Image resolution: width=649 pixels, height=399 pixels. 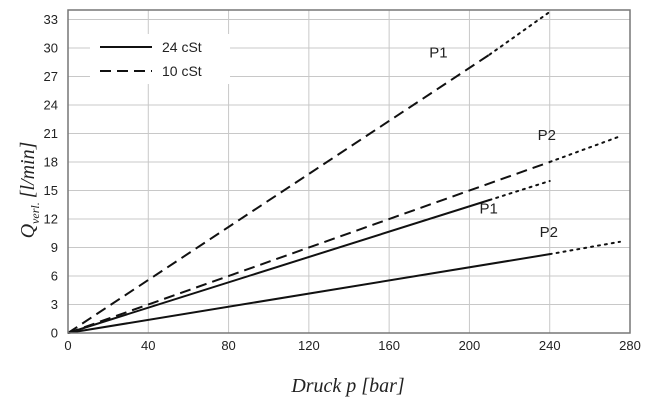 I want to click on x-tick-label-3: 120, so click(x=309, y=345).